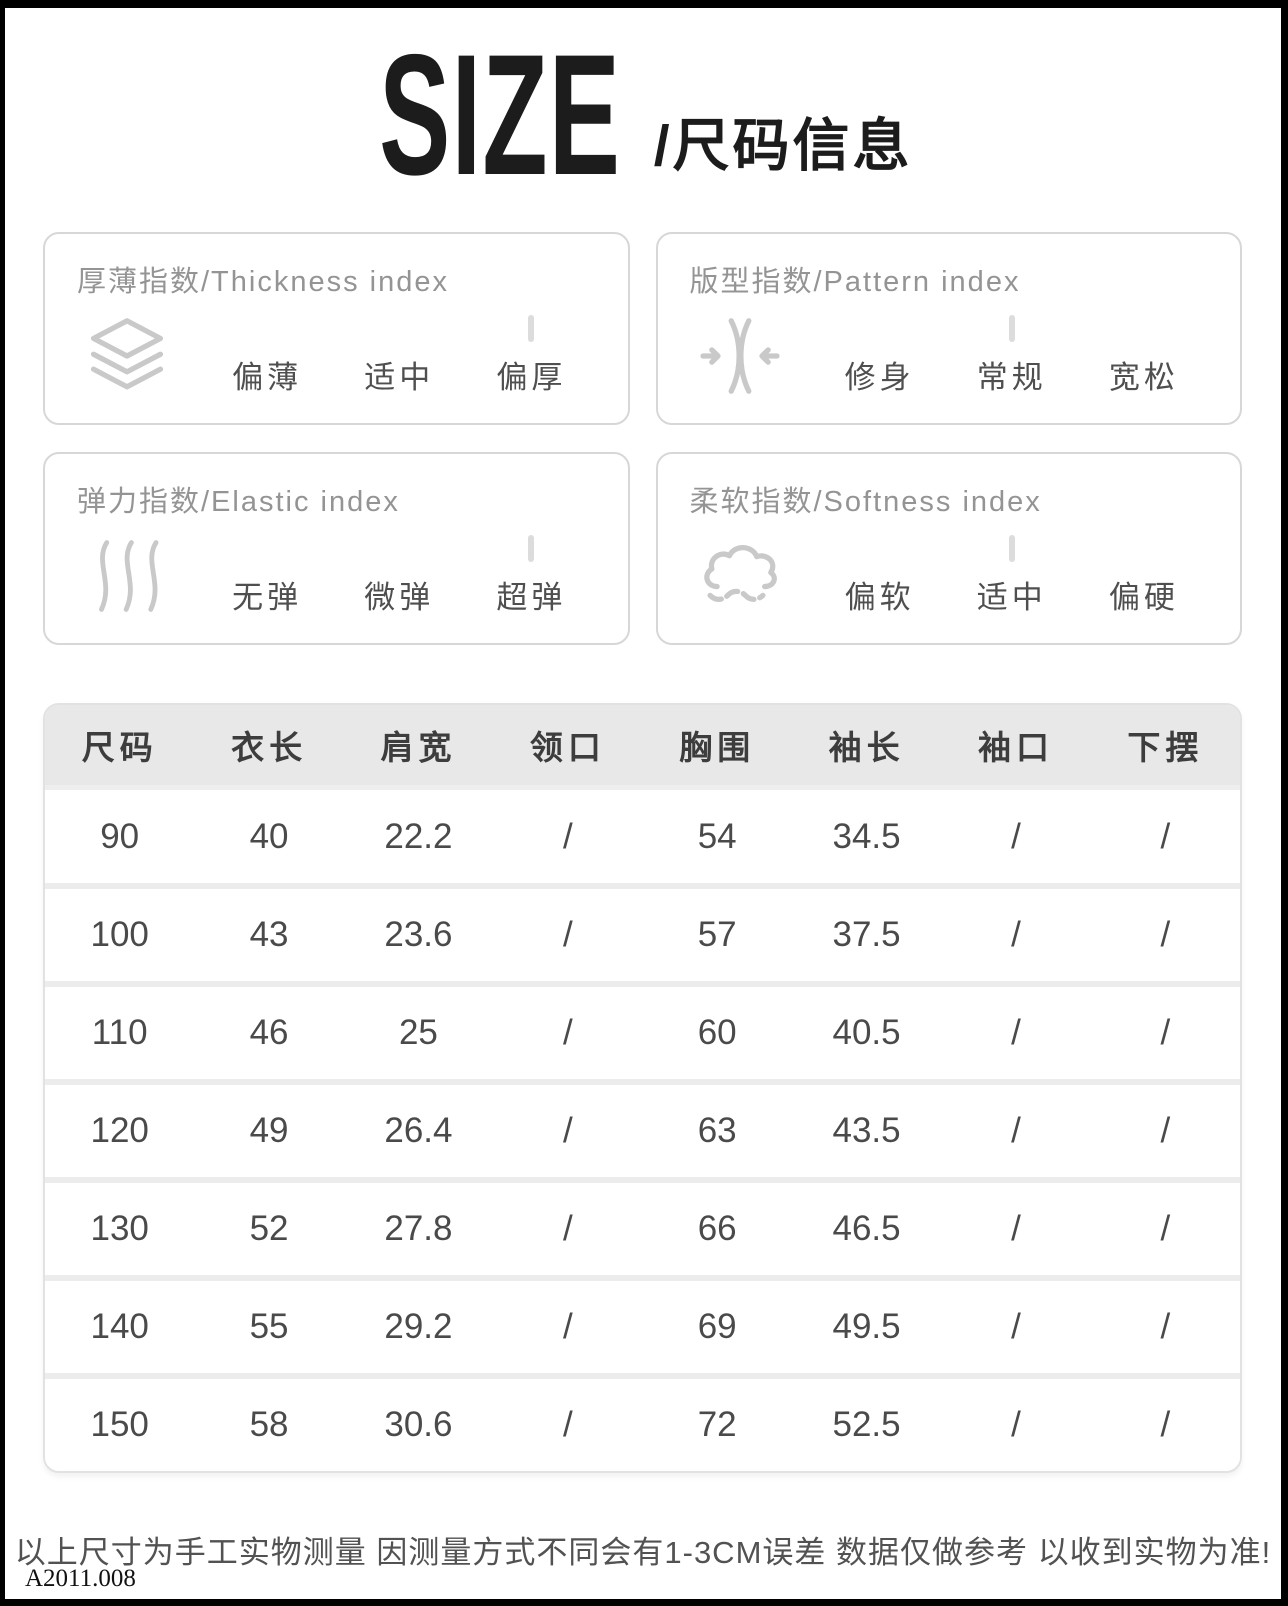  I want to click on index-option: 偏薄, so click(267, 356).